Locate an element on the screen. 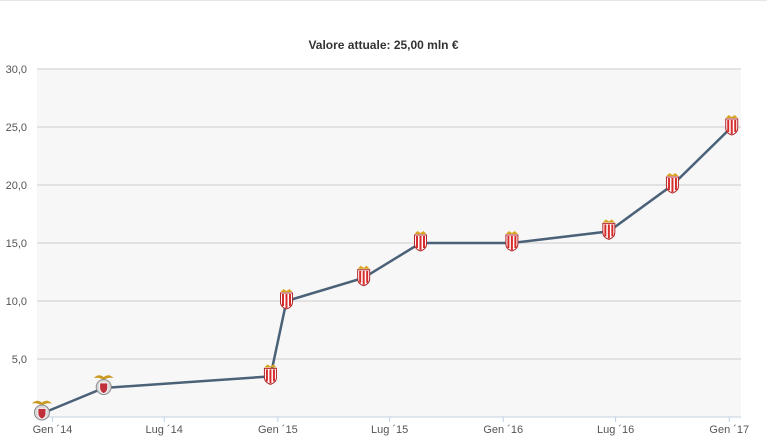 This screenshot has height=448, width=767. x-tick-label: Gen ´16 is located at coordinates (503, 430).